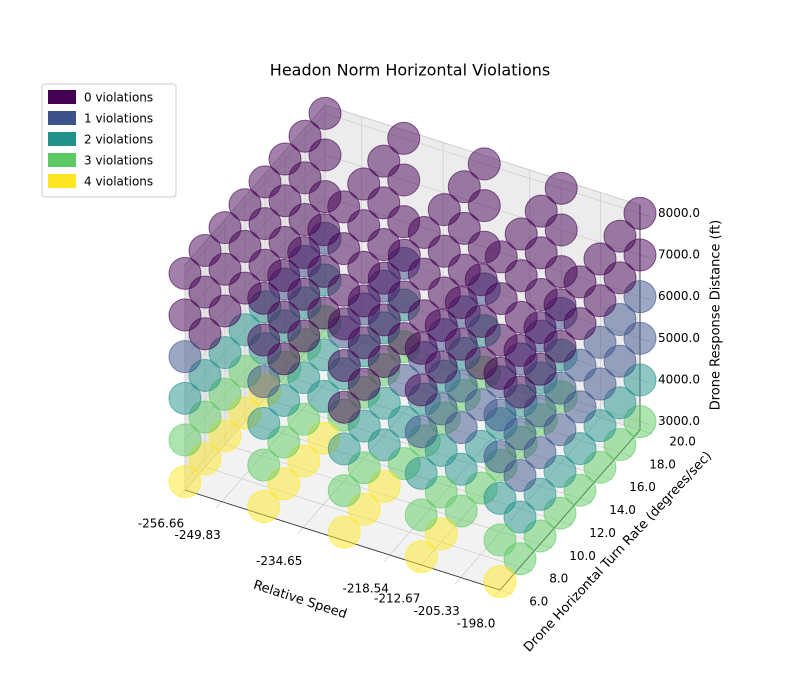  Describe the element at coordinates (366, 588) in the screenshot. I see `x-tick-label: -218.54` at that location.